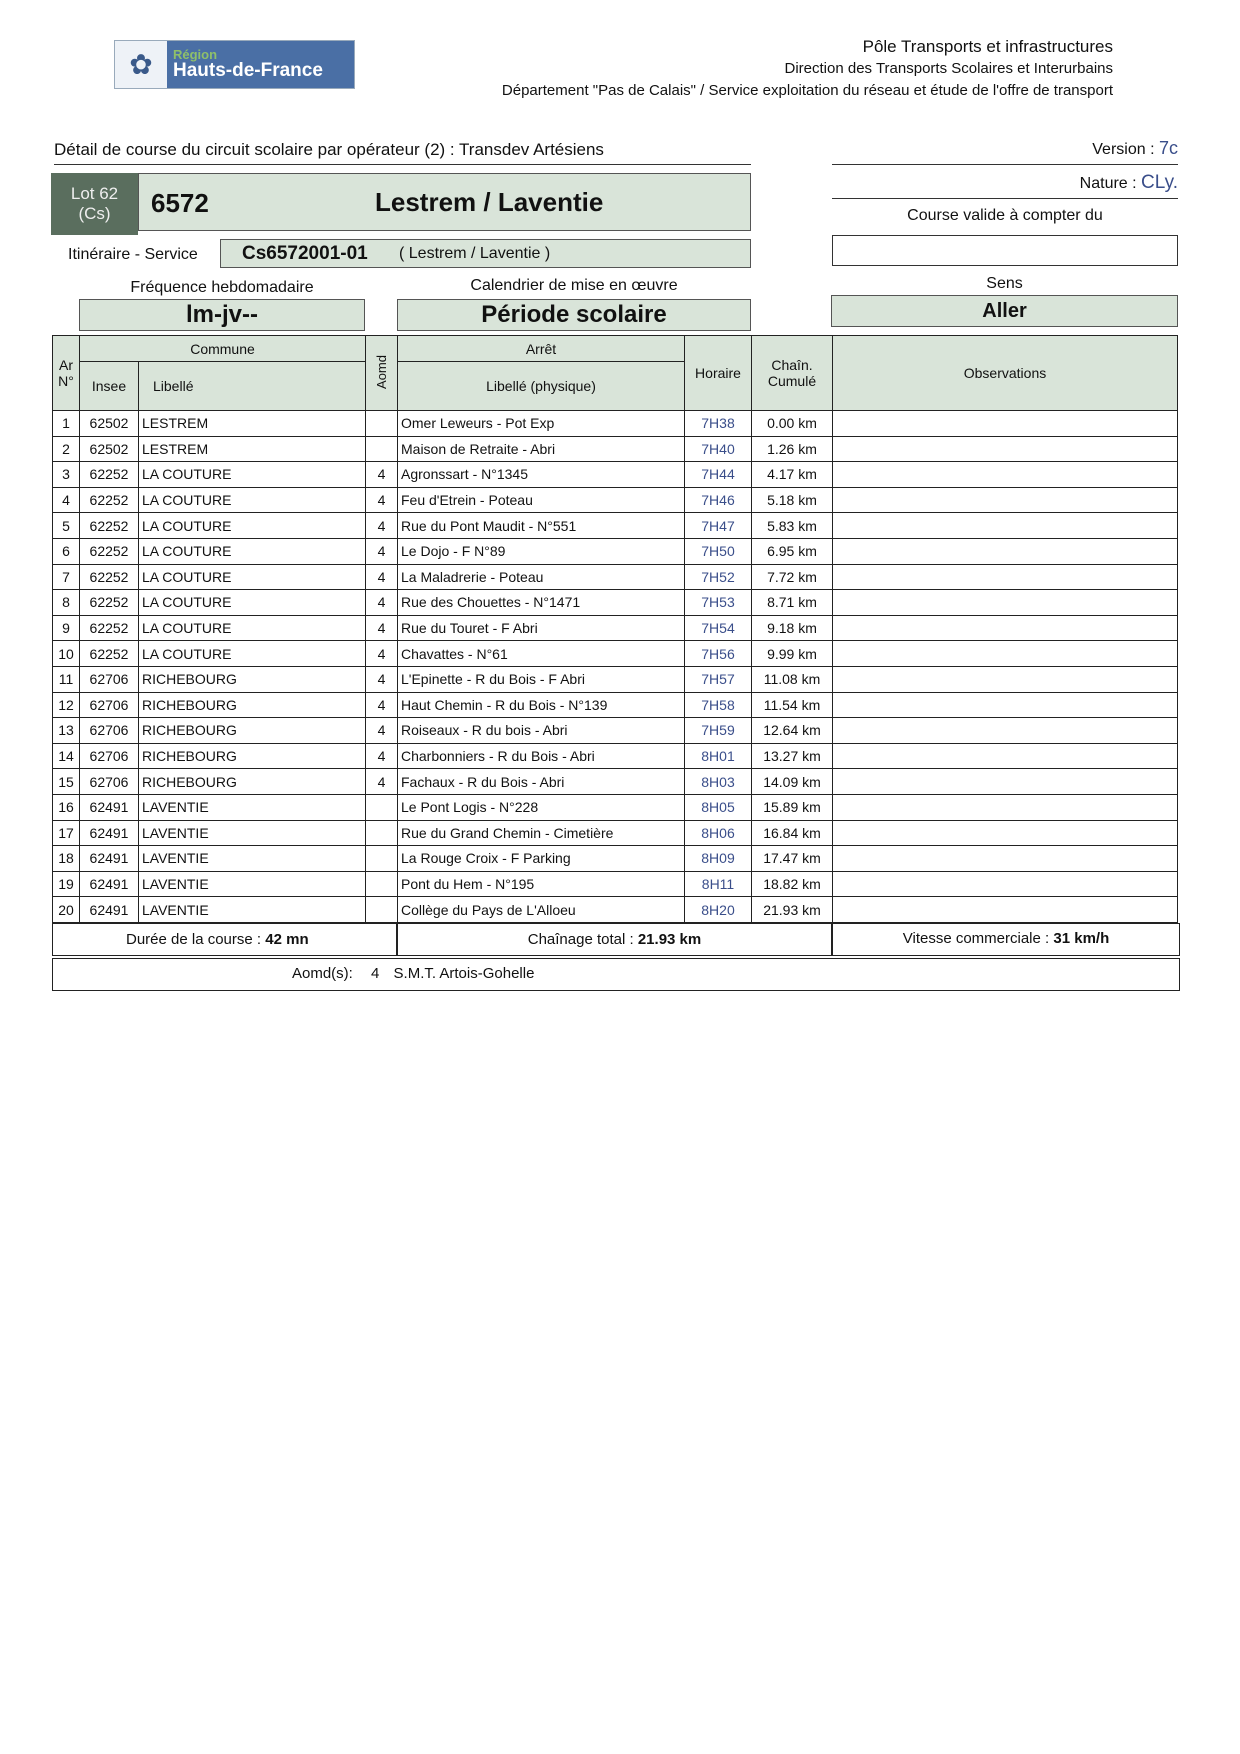 Image resolution: width=1240 pixels, height=1754 pixels. What do you see at coordinates (541, 449) in the screenshot?
I see `row-arret: Maison de Retraite - Abri` at bounding box center [541, 449].